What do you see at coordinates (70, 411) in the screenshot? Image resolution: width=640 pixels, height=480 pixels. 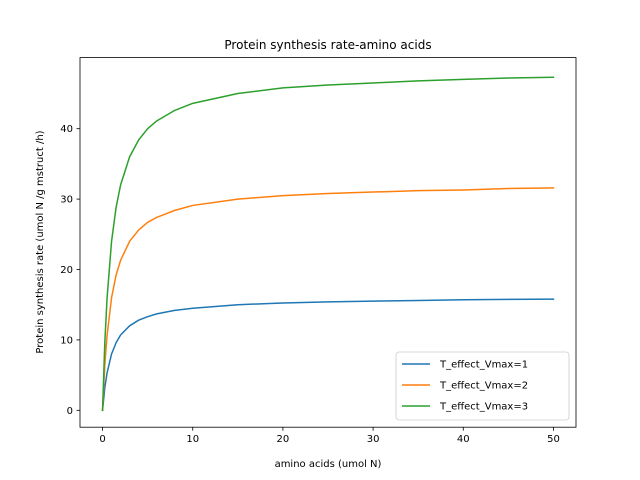 I see `y-tick-label: 0` at bounding box center [70, 411].